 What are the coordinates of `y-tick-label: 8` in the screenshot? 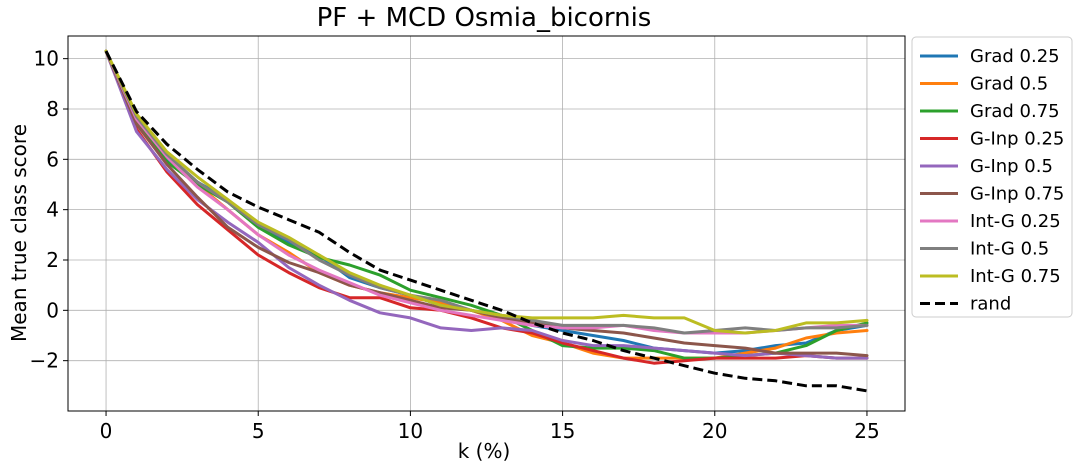 It's located at (52, 109).